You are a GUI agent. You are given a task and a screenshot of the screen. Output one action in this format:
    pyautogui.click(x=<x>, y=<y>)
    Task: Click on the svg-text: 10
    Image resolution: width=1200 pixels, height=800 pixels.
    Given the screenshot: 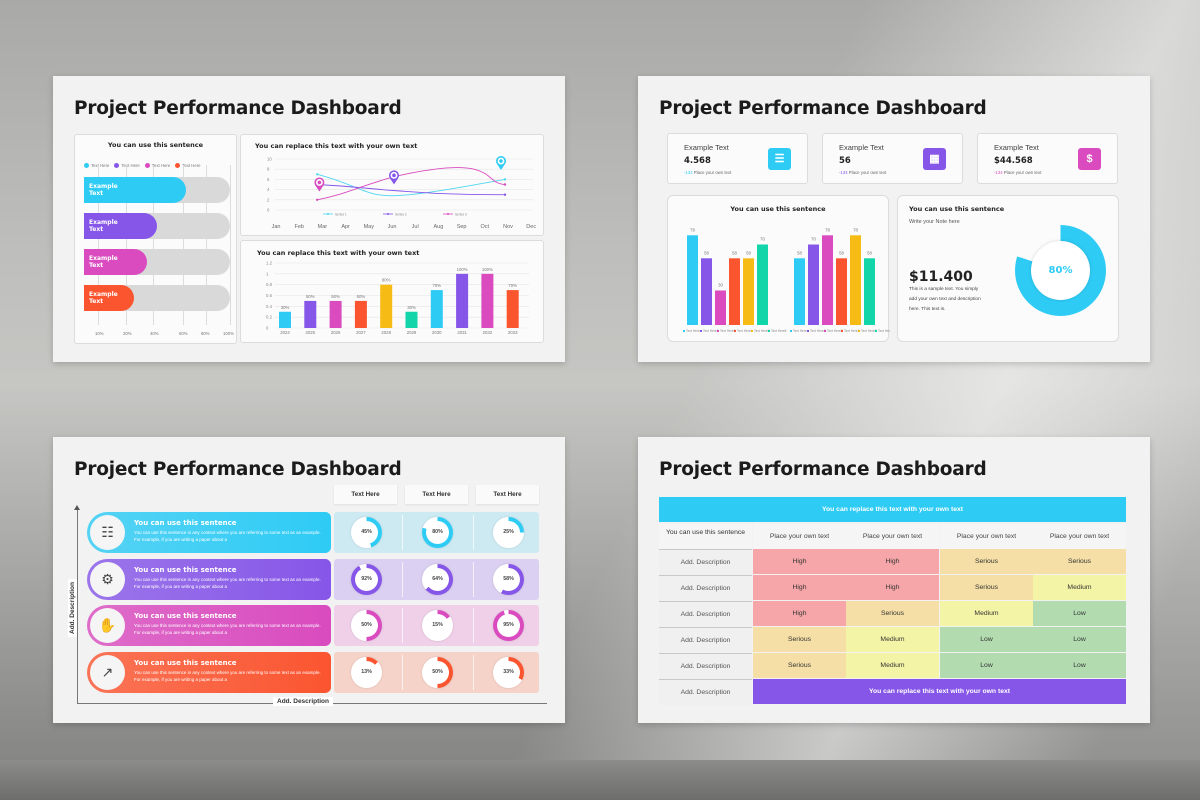 What is the action you would take?
    pyautogui.click(x=269, y=159)
    